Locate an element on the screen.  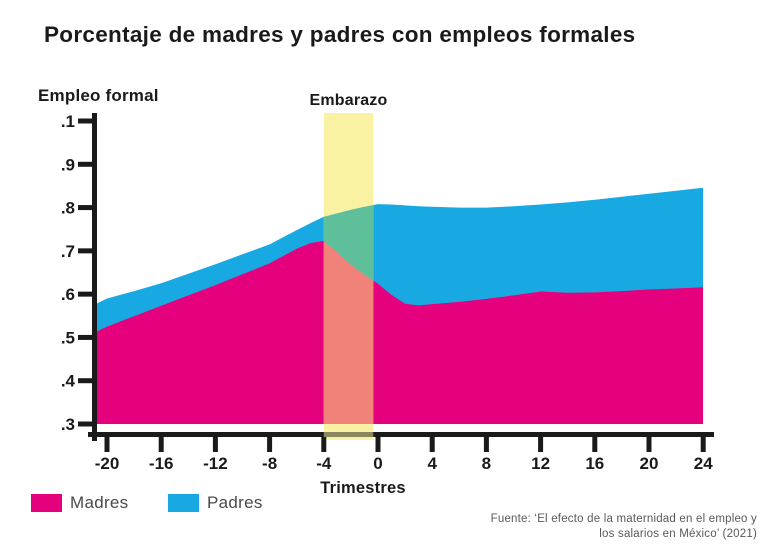
x-tick-label: 0 is located at coordinates (377, 463).